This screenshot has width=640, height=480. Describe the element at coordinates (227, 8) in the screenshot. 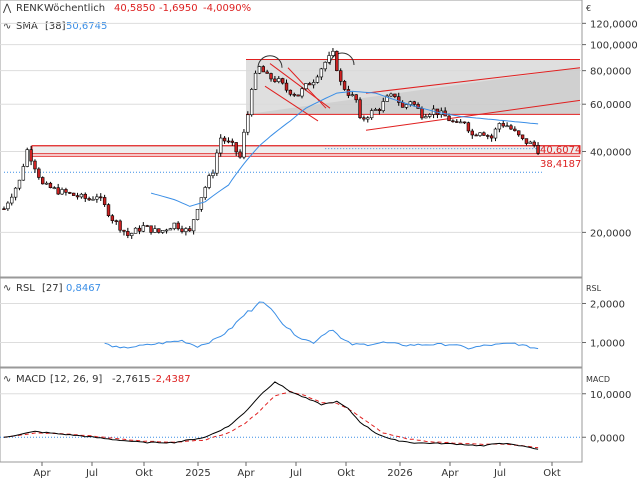

I see `price-change-pct: -4,0090%` at that location.